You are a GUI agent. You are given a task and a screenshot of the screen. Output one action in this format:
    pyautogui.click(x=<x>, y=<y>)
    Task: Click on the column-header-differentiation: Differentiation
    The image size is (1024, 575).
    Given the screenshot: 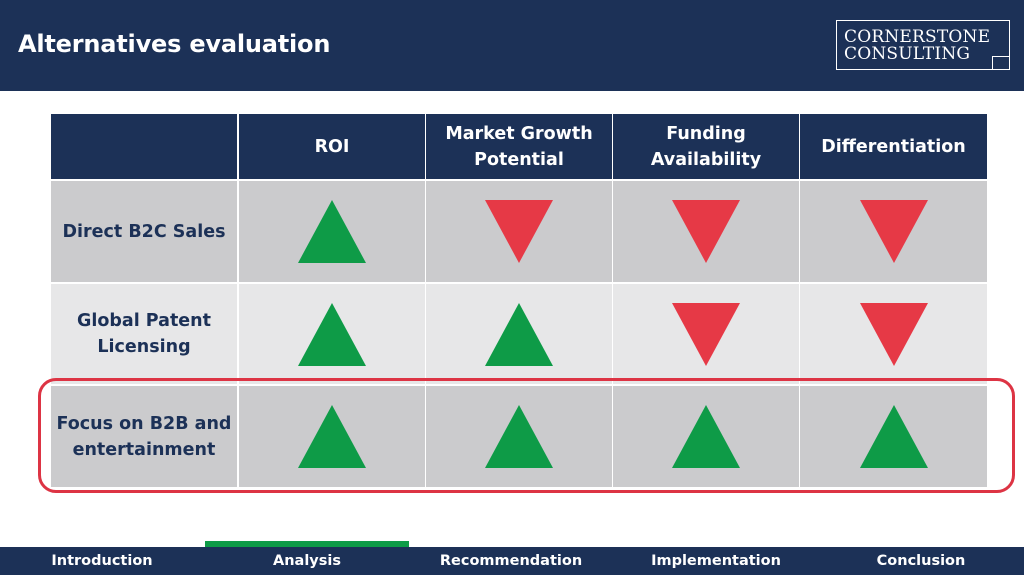 What is the action you would take?
    pyautogui.click(x=893, y=146)
    